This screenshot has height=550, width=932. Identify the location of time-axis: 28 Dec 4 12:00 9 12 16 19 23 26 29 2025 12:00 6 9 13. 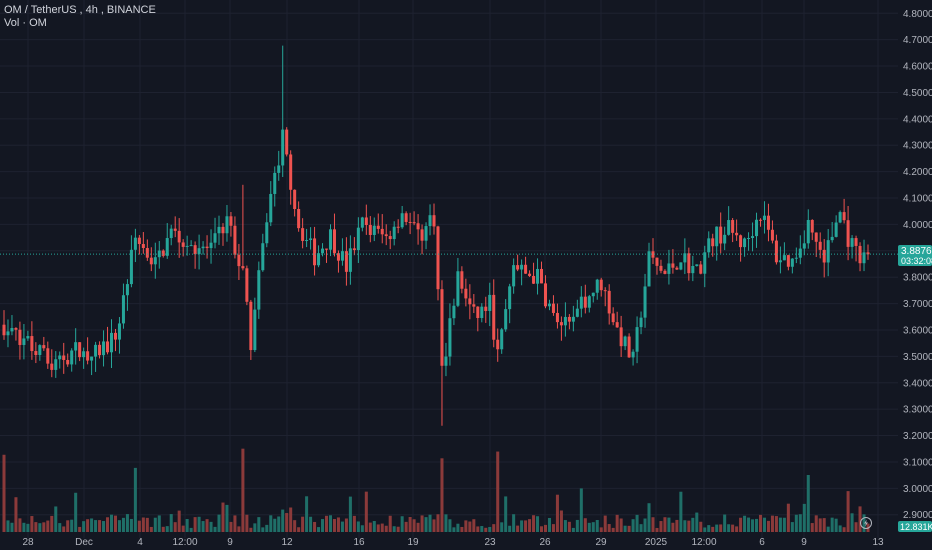
(453, 542).